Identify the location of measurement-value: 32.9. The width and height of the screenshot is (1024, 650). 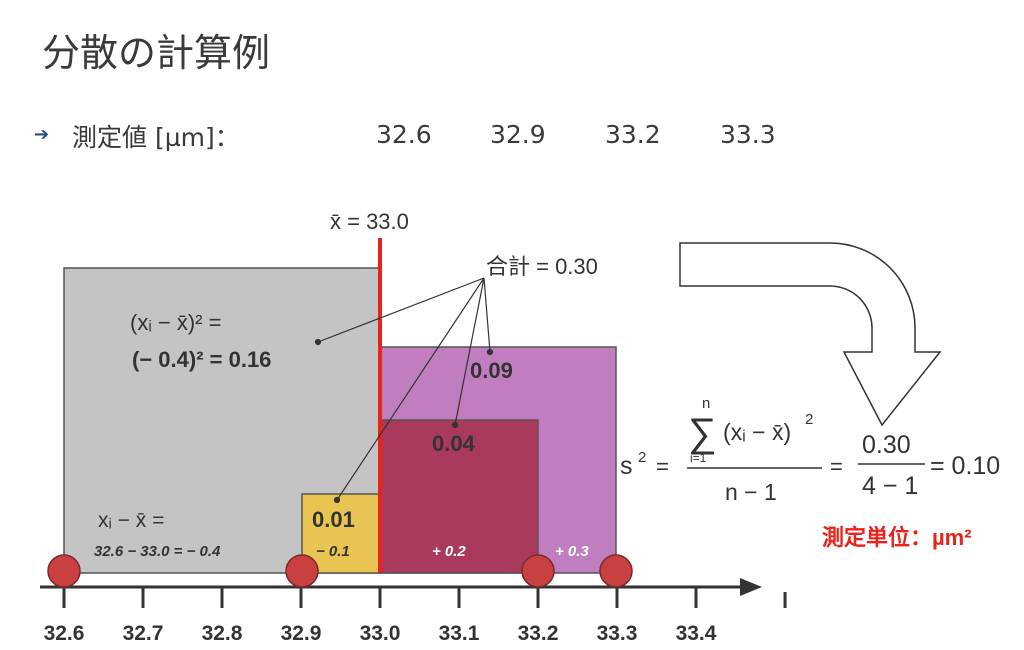
(518, 134).